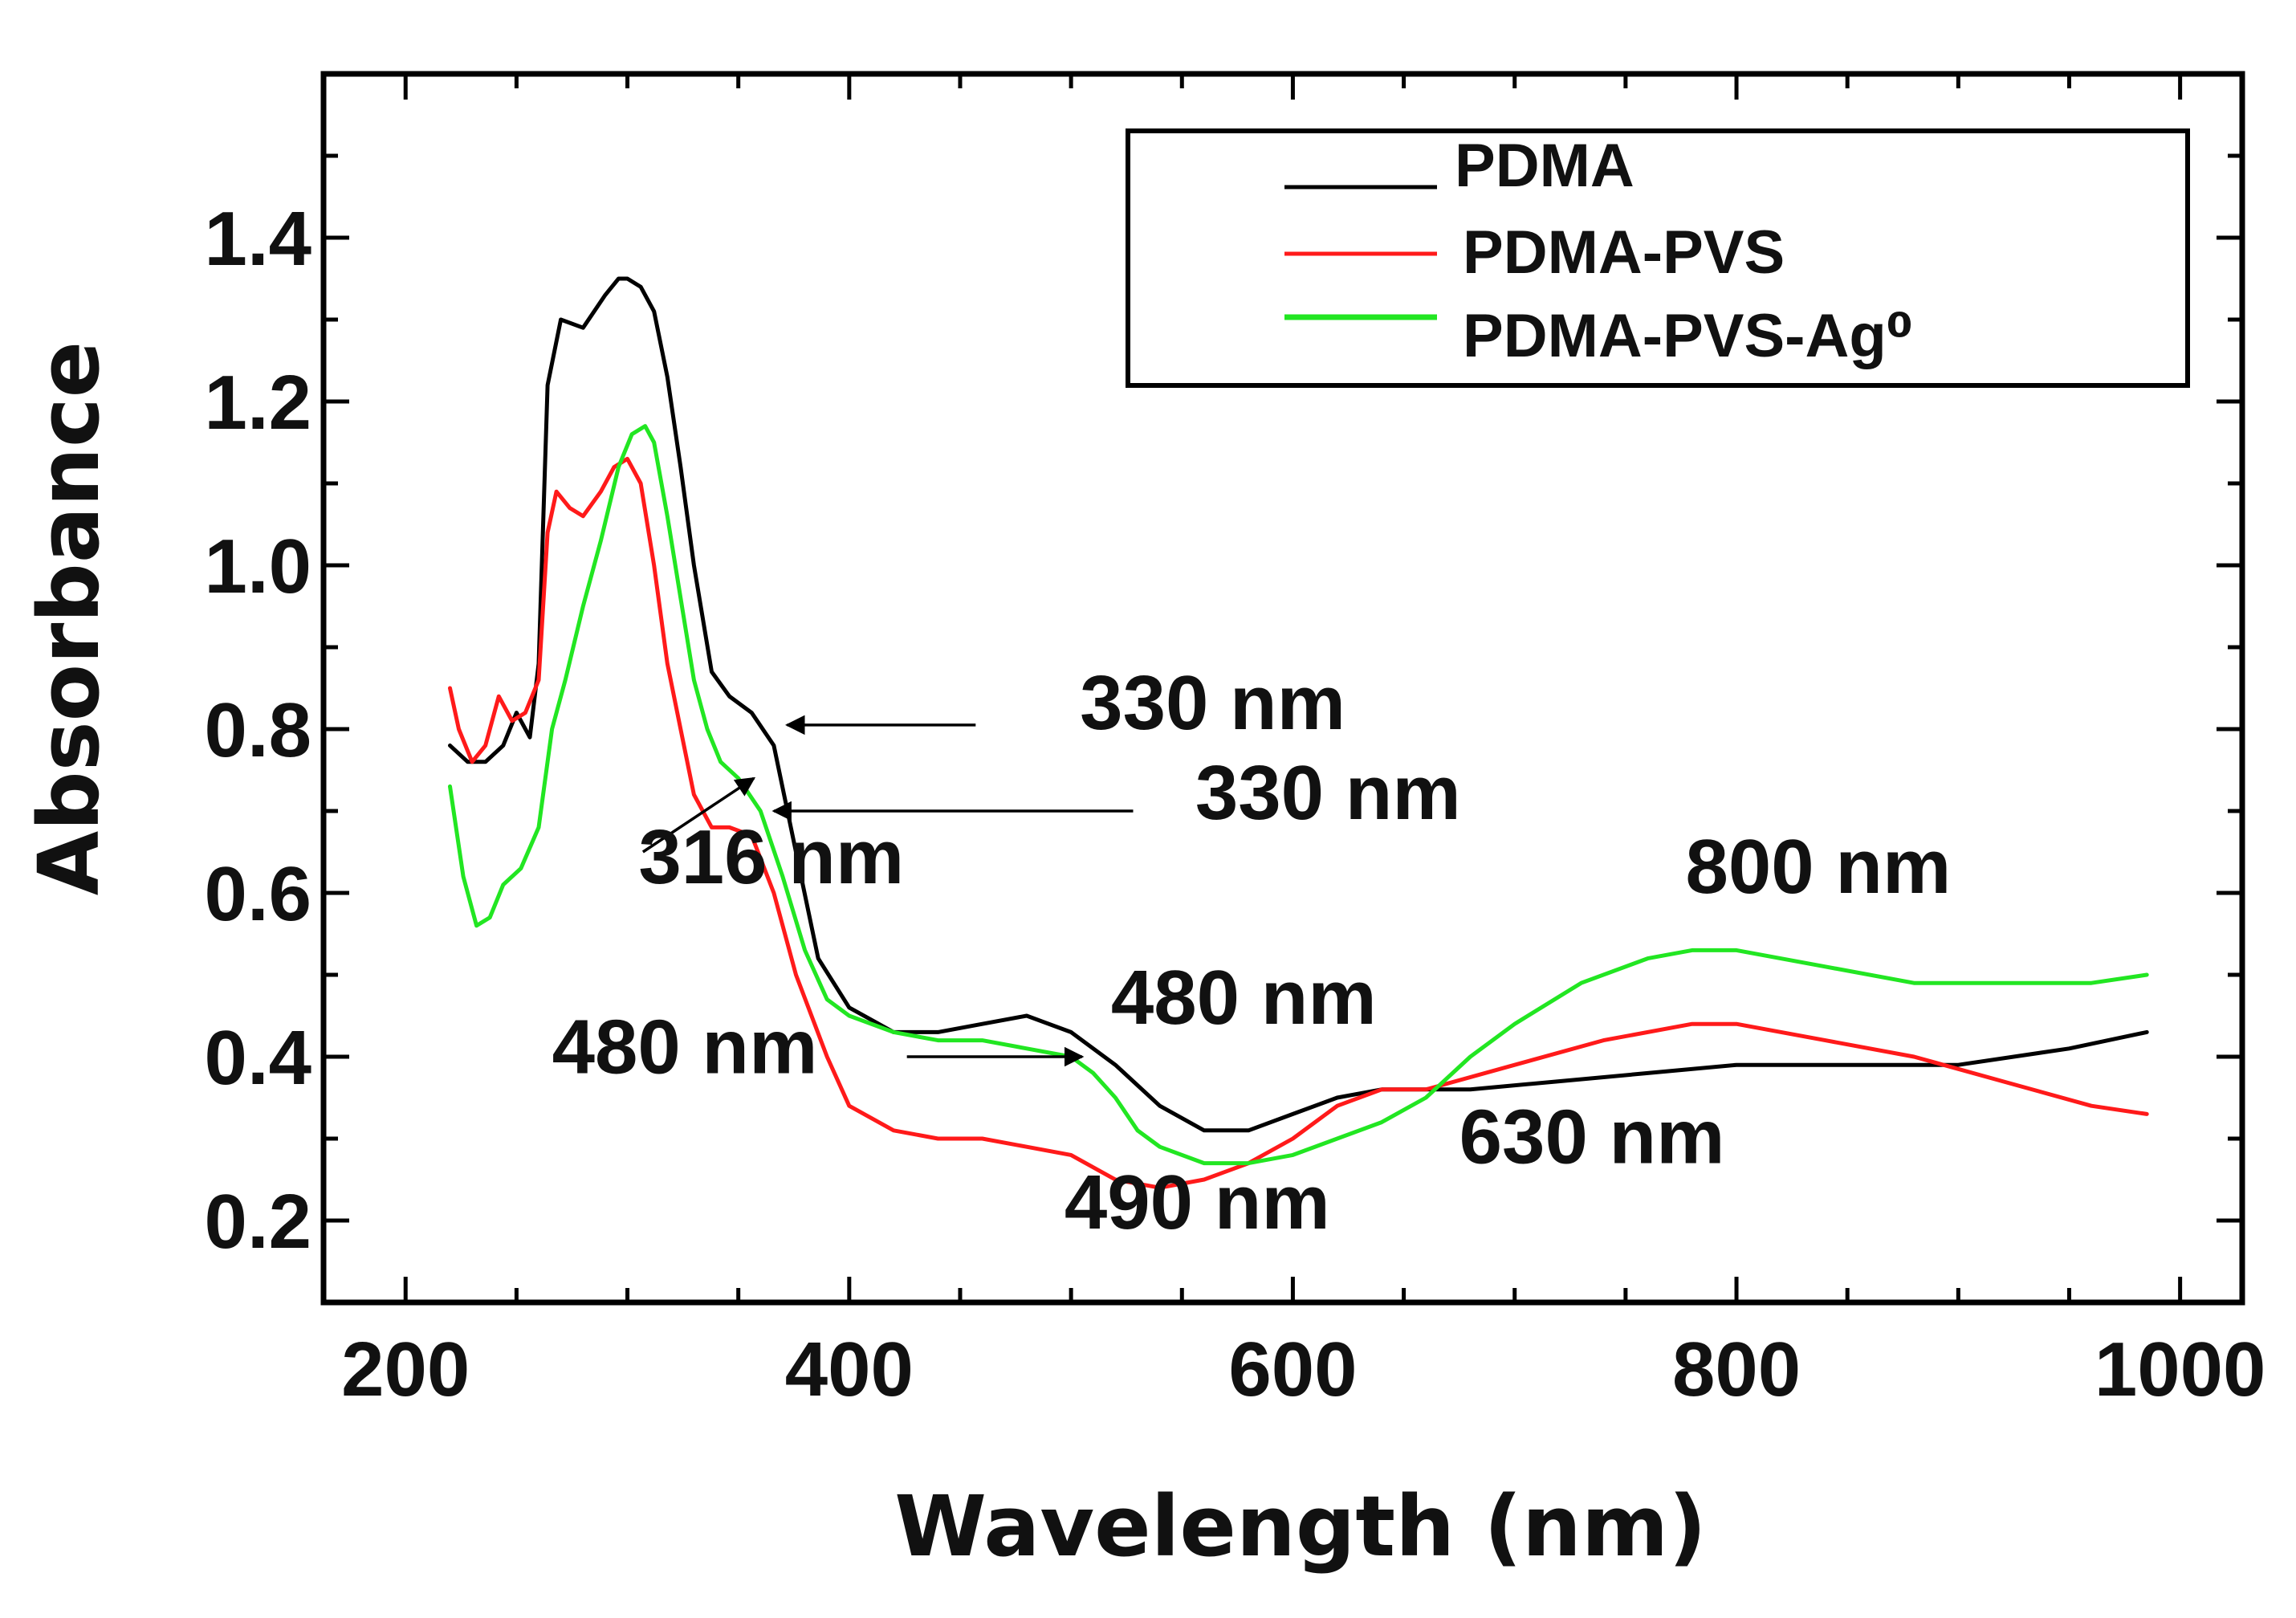 The width and height of the screenshot is (2296, 1618). What do you see at coordinates (69, 618) in the screenshot?
I see `y-axis-title: Absorbance` at bounding box center [69, 618].